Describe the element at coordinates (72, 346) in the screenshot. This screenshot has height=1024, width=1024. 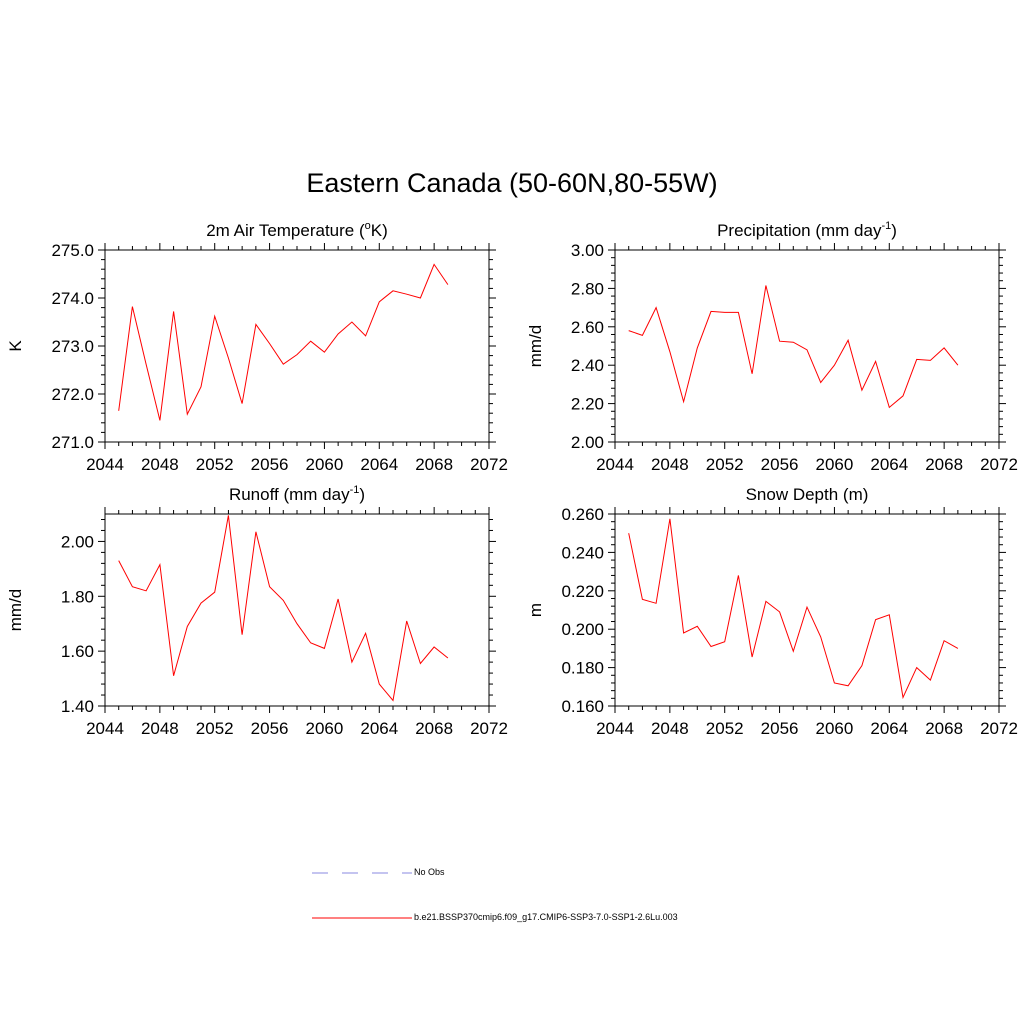
I see `y-tick-label: 273.0` at that location.